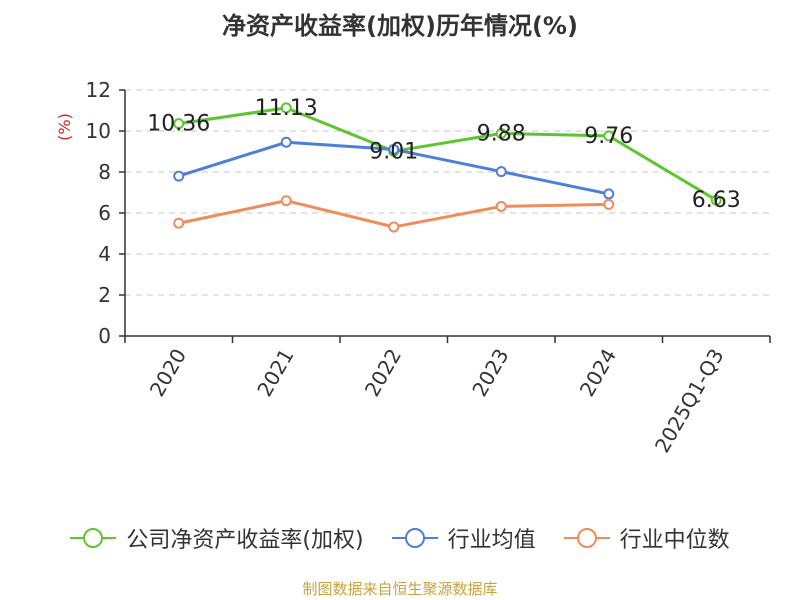 The image size is (800, 600). I want to click on x-tick-label-1: 2021, so click(275, 373).